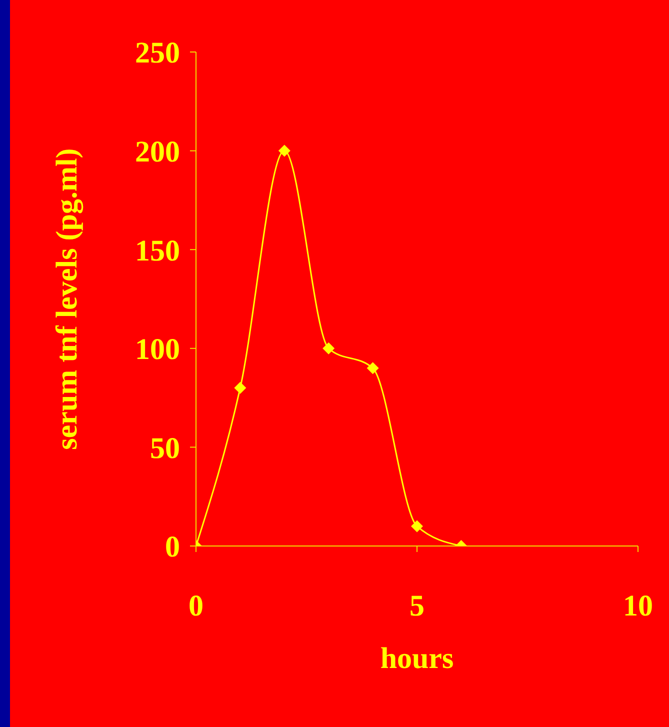 The width and height of the screenshot is (669, 727). Describe the element at coordinates (157, 251) in the screenshot. I see `y-tick-label: 150` at that location.